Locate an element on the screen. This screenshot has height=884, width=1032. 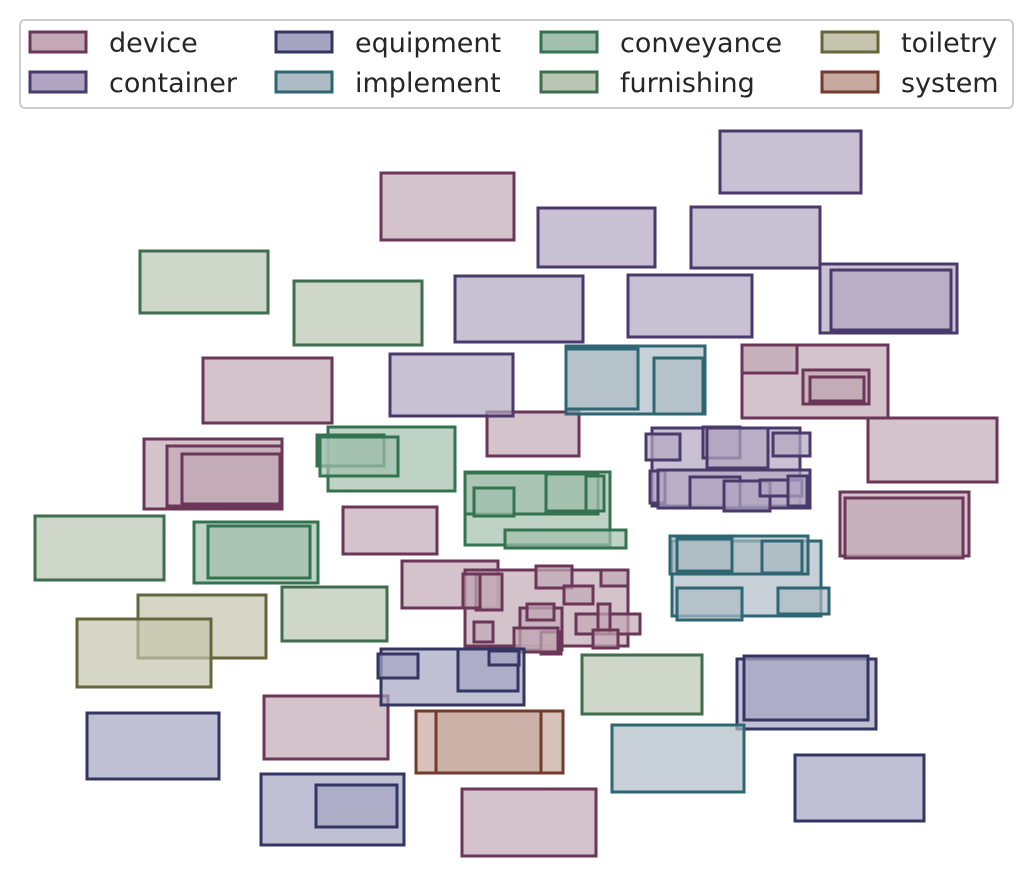
series-implement is located at coordinates (697, 569).